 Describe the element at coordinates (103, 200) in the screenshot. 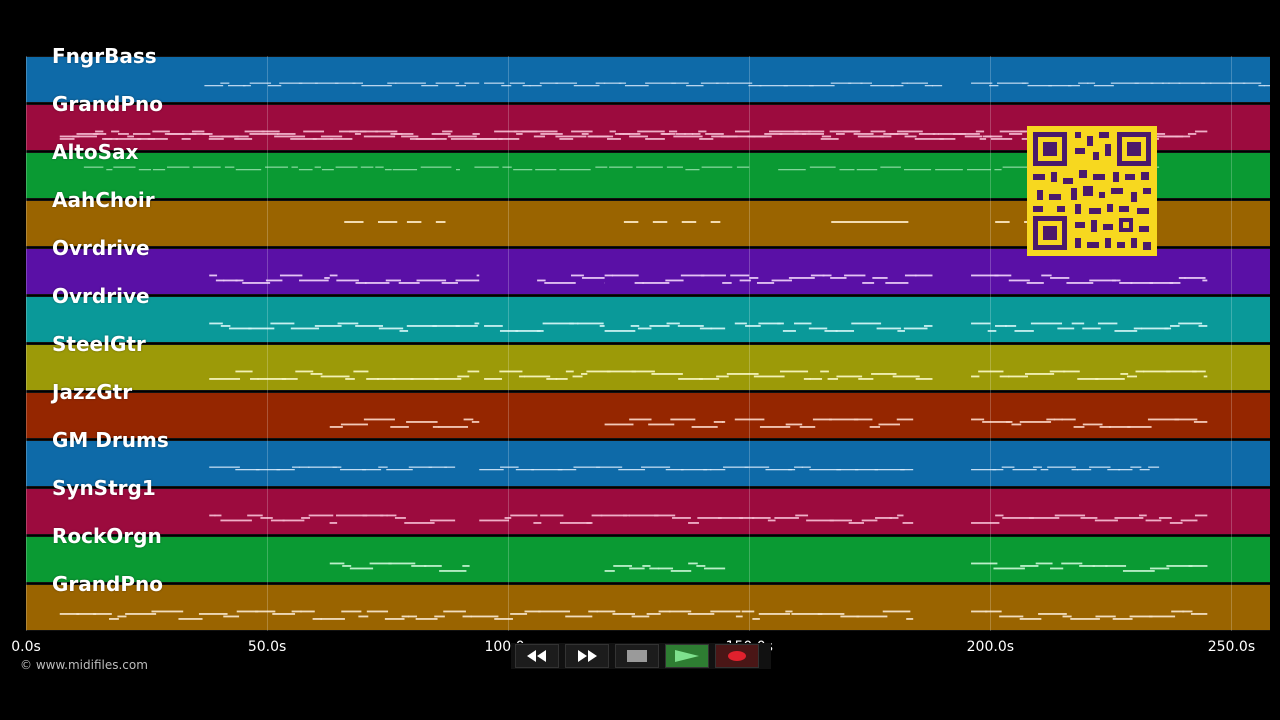

I see `track-name: AahChoir` at that location.